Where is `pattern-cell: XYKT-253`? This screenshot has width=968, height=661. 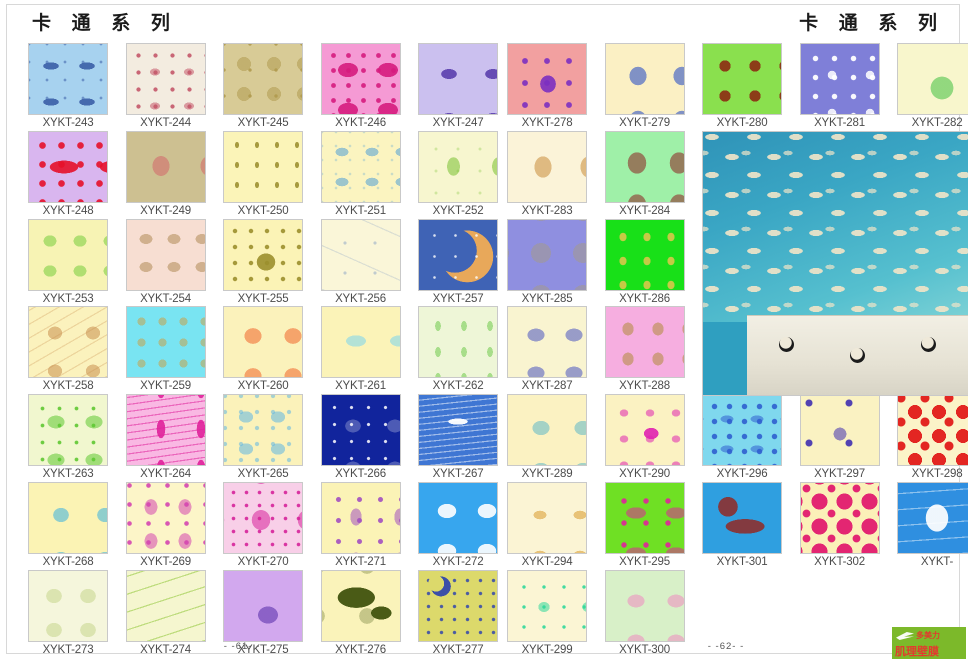 pattern-cell: XYKT-253 is located at coordinates (68, 263).